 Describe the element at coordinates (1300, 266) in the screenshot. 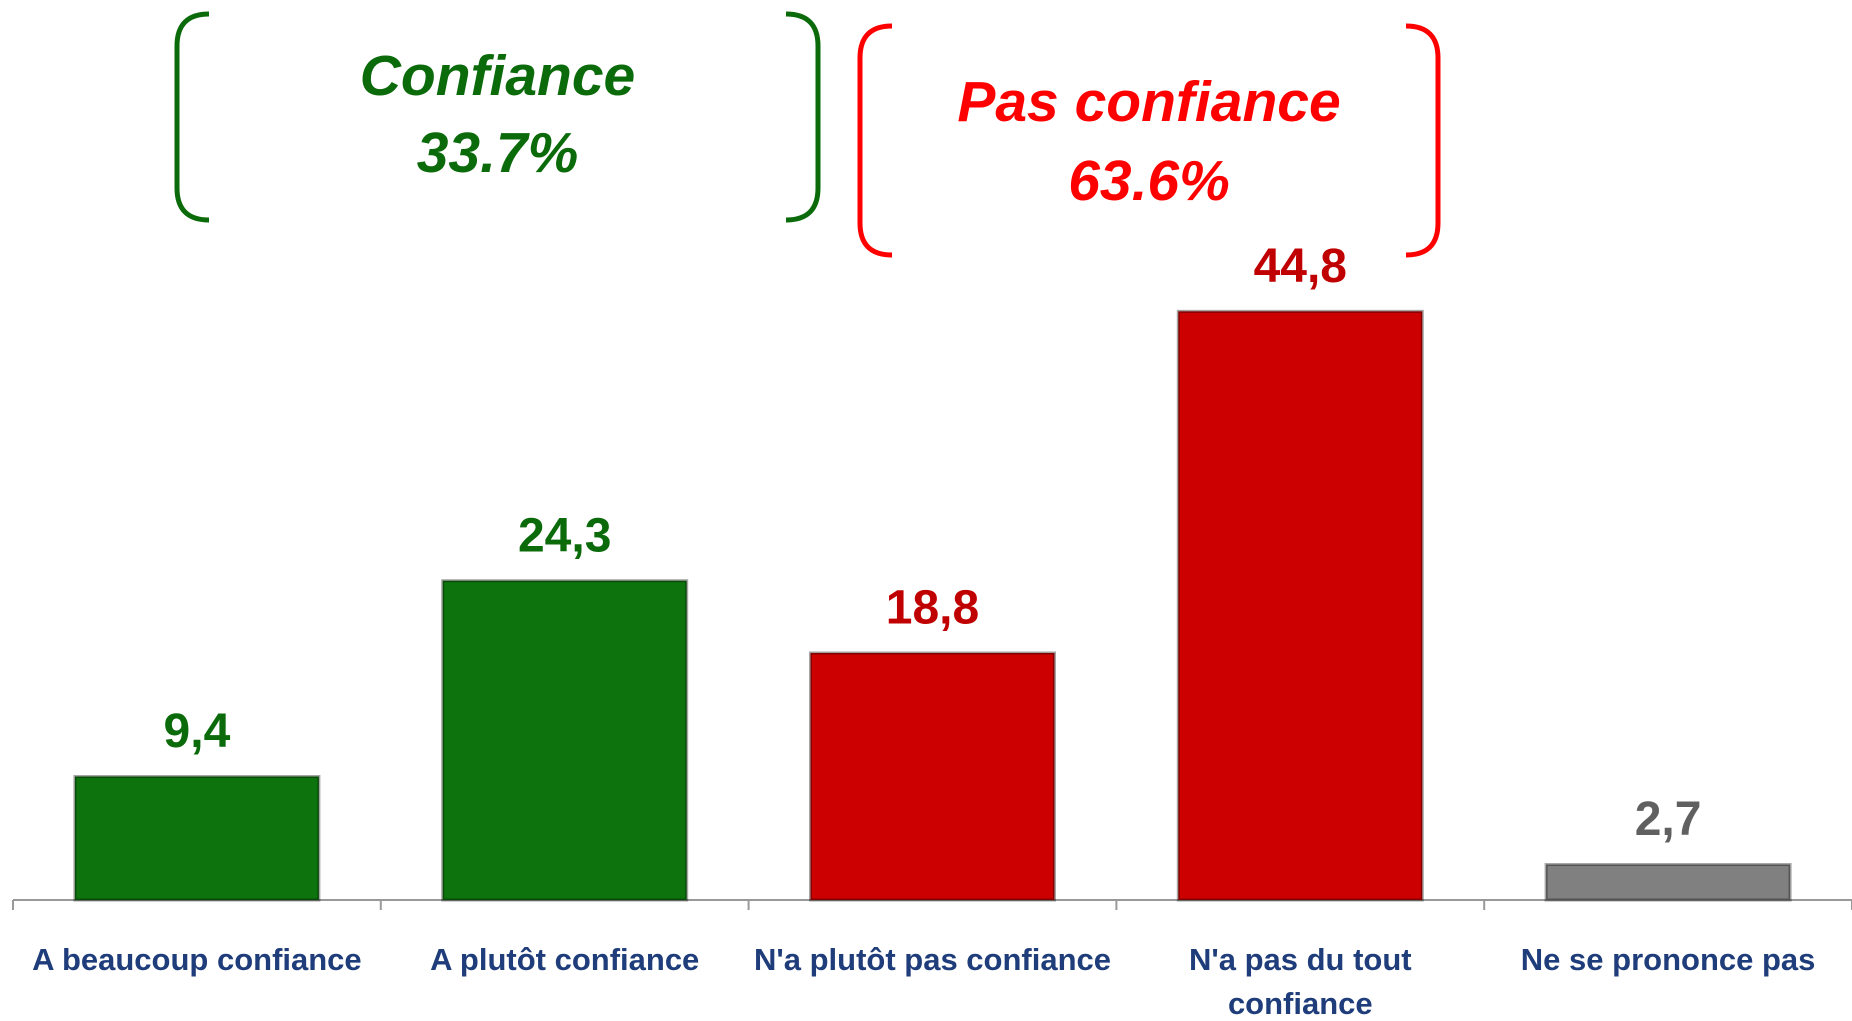

I see `value-label: 44,8` at that location.